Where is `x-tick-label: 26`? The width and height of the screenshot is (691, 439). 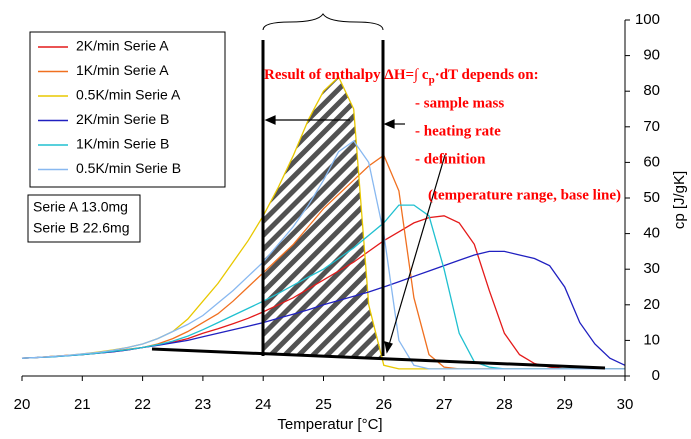 x-tick-label: 26 is located at coordinates (383, 404).